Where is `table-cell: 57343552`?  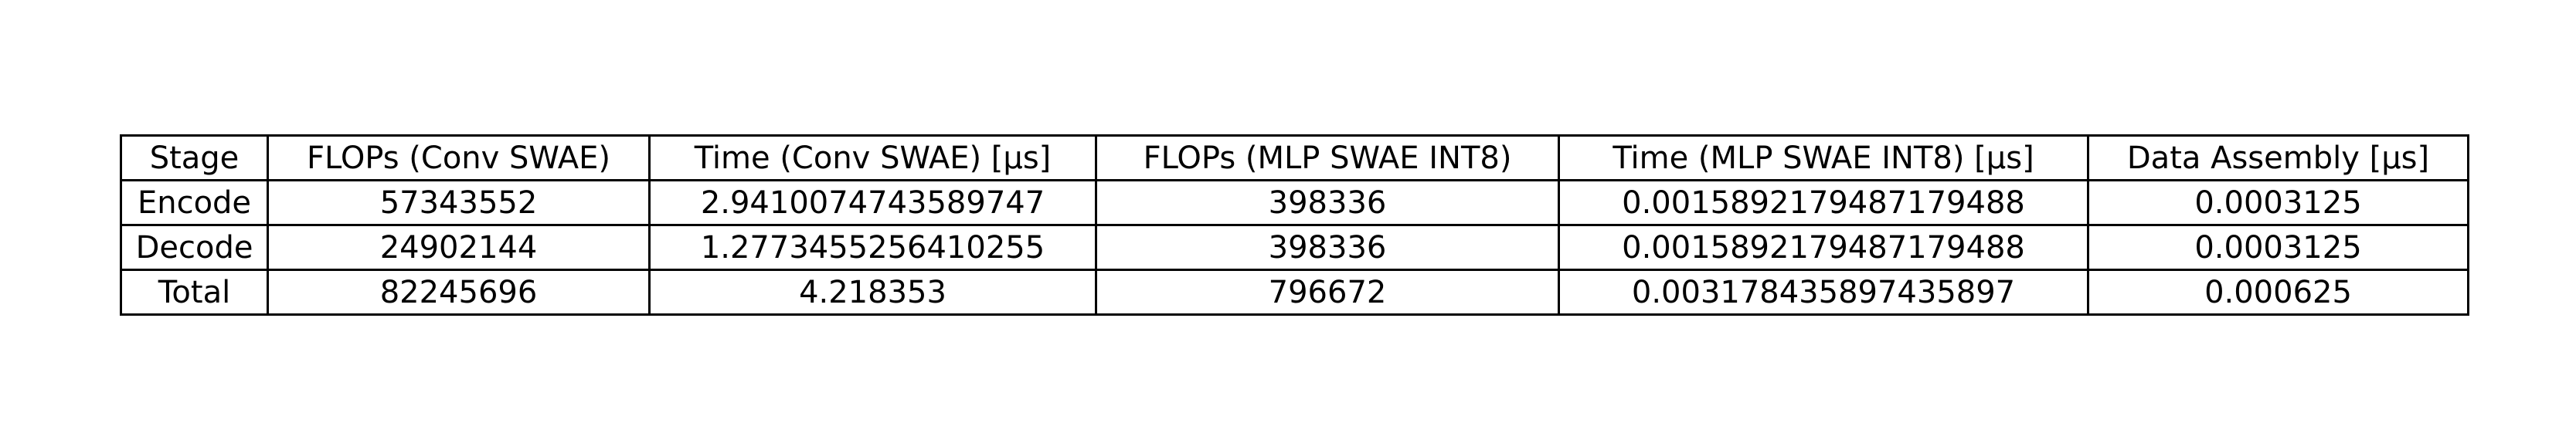
table-cell: 57343552 is located at coordinates (459, 202).